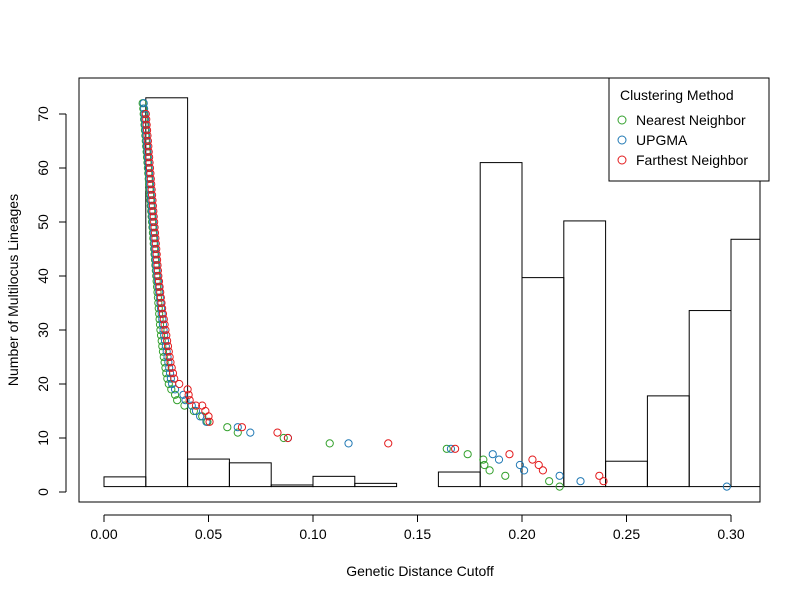 This screenshot has width=800, height=600. Describe the element at coordinates (208, 534) in the screenshot. I see `x-tick-label: 0.05` at that location.